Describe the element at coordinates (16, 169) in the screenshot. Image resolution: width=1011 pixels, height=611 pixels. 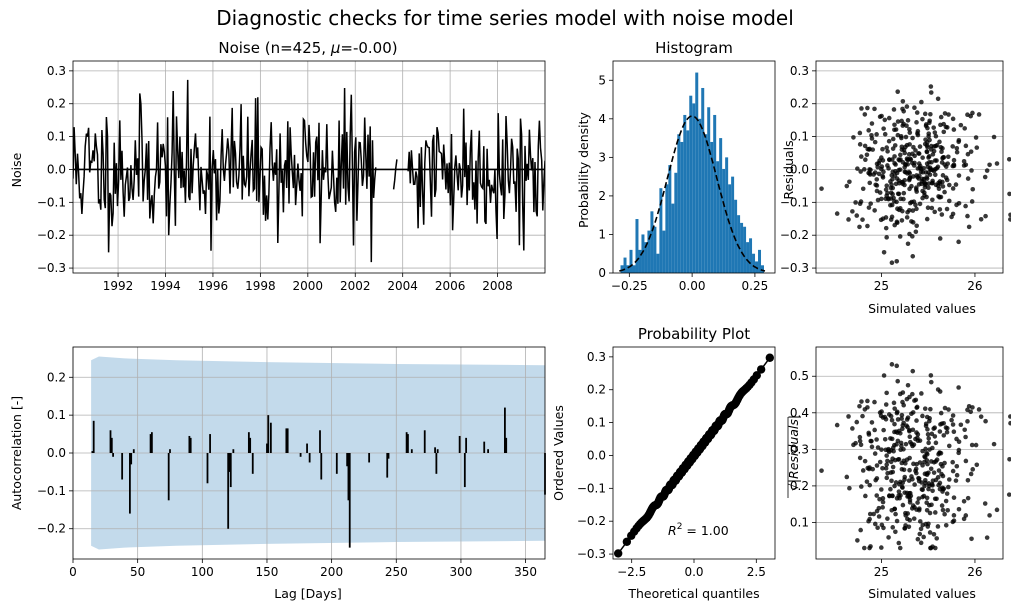
I see `noise-ylabel: Noise` at that location.